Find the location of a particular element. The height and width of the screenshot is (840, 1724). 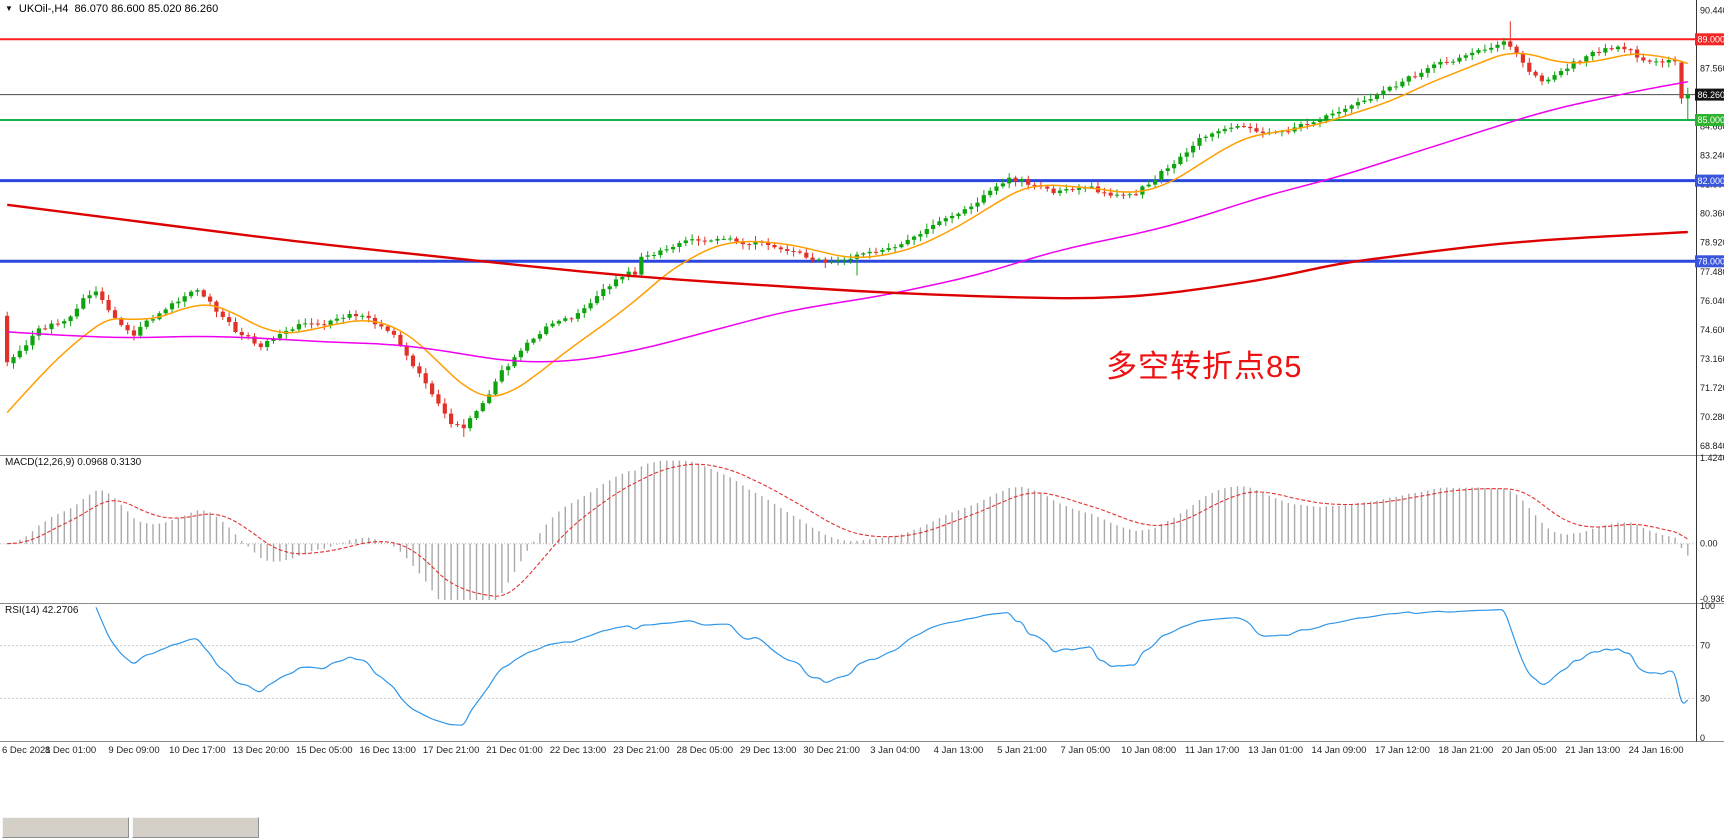

svg-text: 20 Jan 05:00 is located at coordinates (1529, 750).